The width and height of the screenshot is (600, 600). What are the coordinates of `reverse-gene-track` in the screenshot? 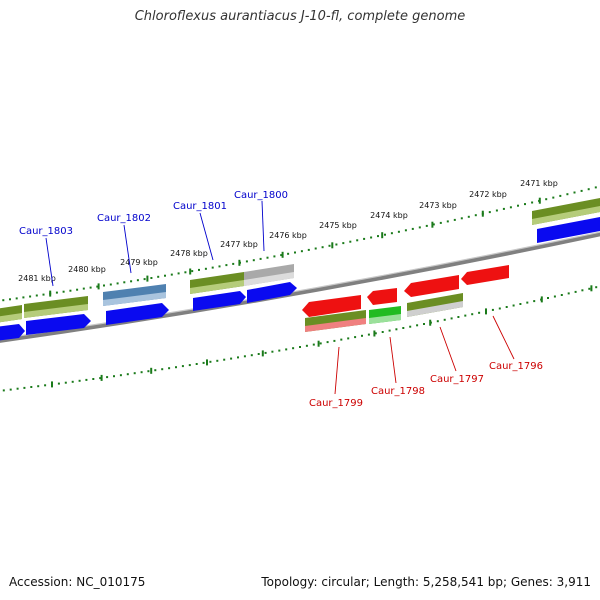 It's located at (405, 291).